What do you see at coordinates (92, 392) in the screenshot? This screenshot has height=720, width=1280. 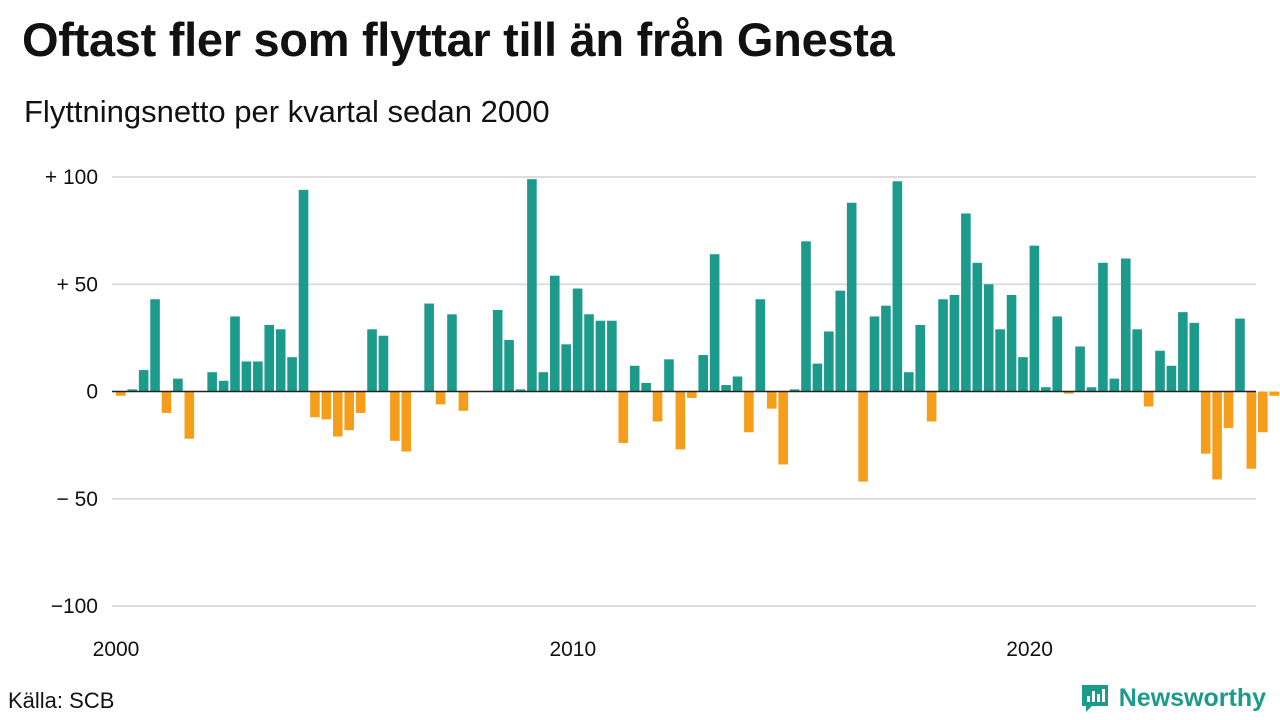 I see `y-tick-label: 0` at bounding box center [92, 392].